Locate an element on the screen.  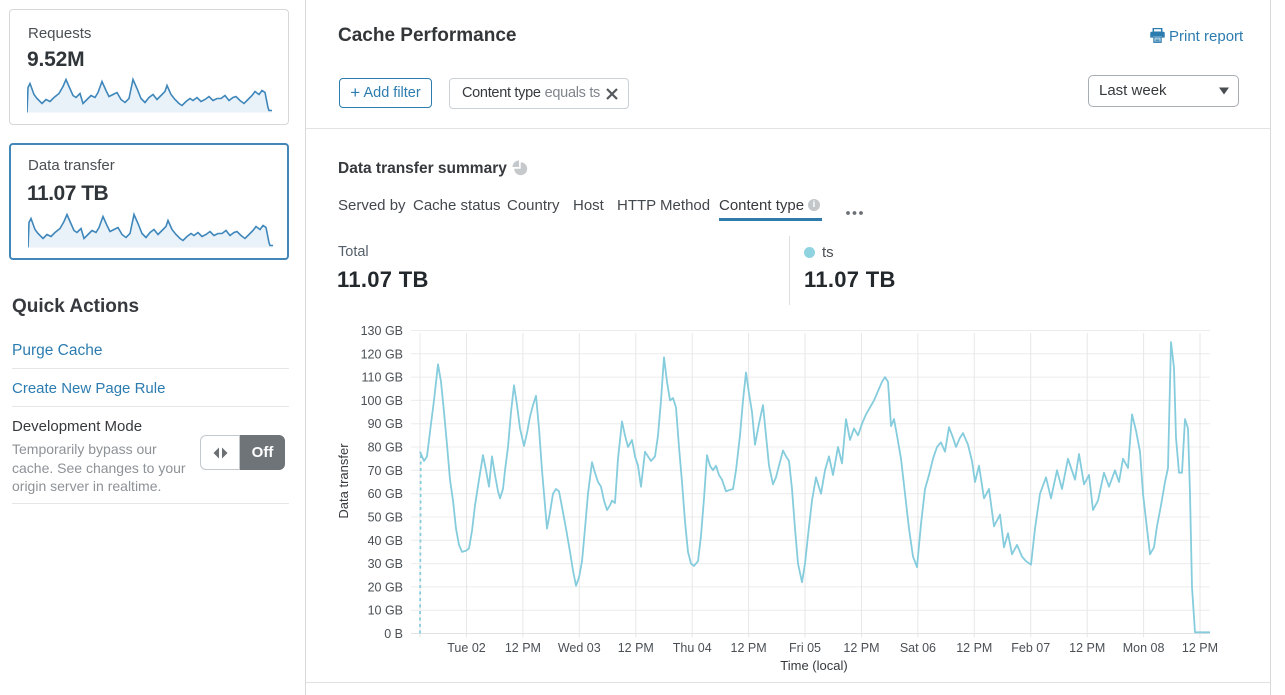
svg-text: 130 GB is located at coordinates (382, 331).